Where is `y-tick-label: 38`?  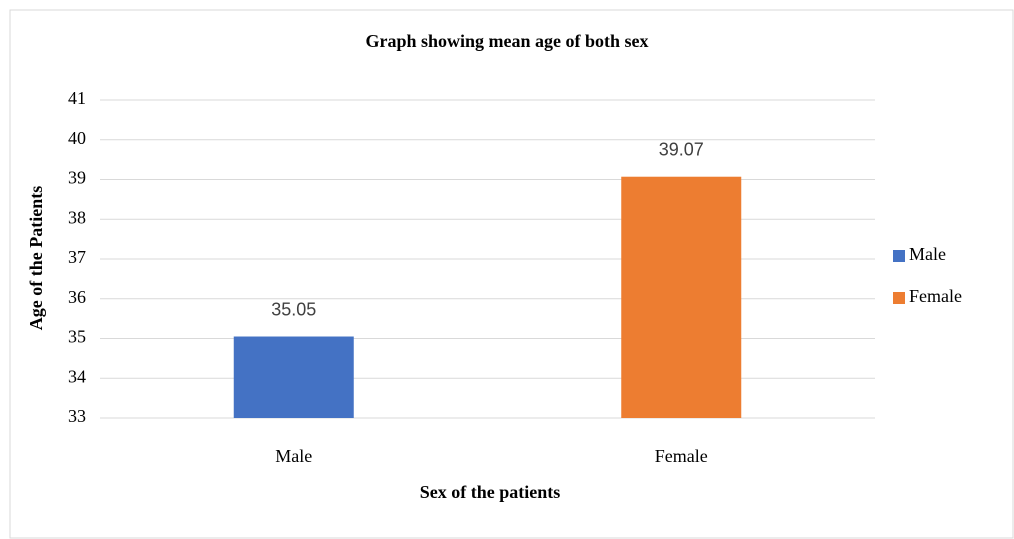
y-tick-label: 38 is located at coordinates (77, 217).